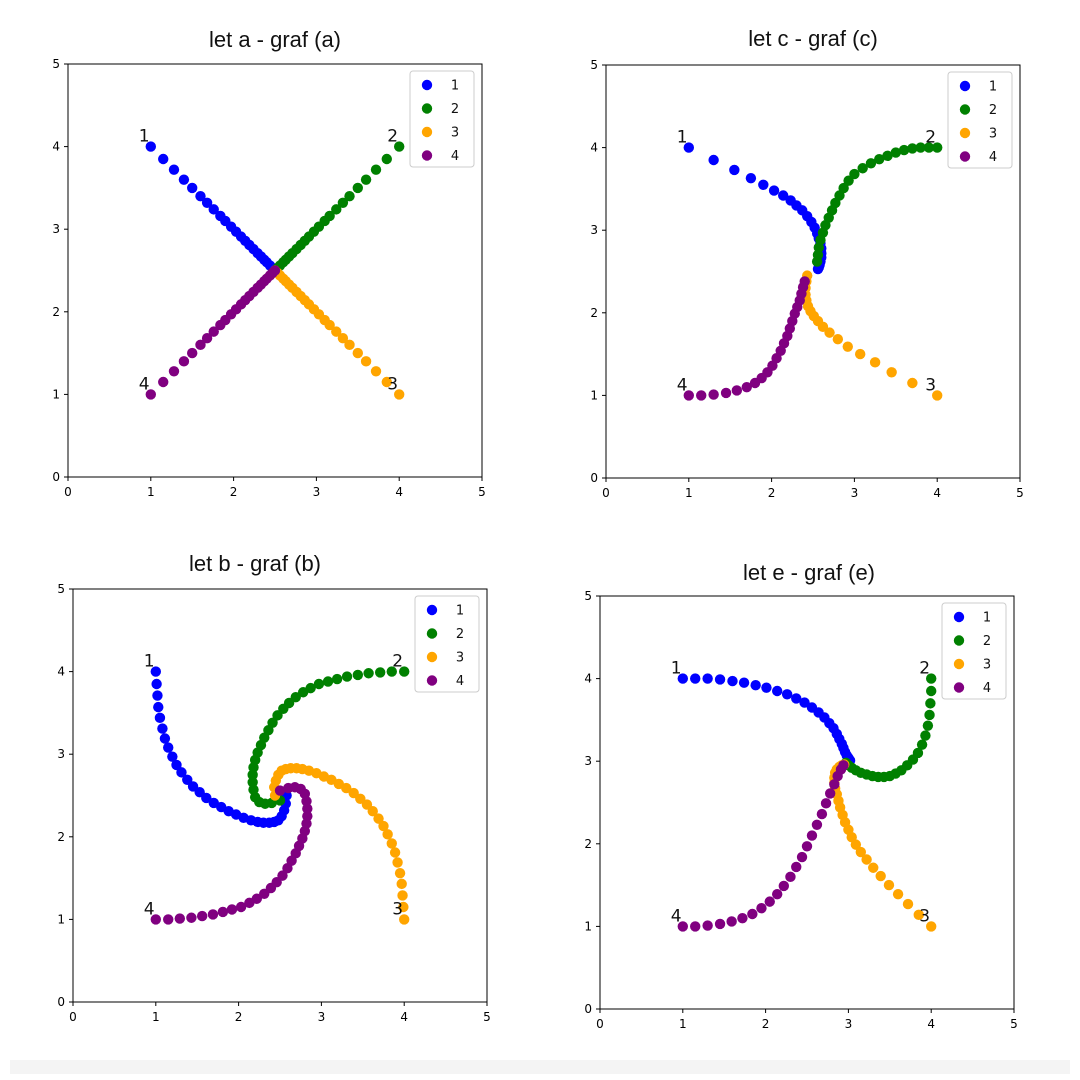 The height and width of the screenshot is (1080, 1080). Describe the element at coordinates (56, 64) in the screenshot. I see `y-tick-label: 5` at that location.